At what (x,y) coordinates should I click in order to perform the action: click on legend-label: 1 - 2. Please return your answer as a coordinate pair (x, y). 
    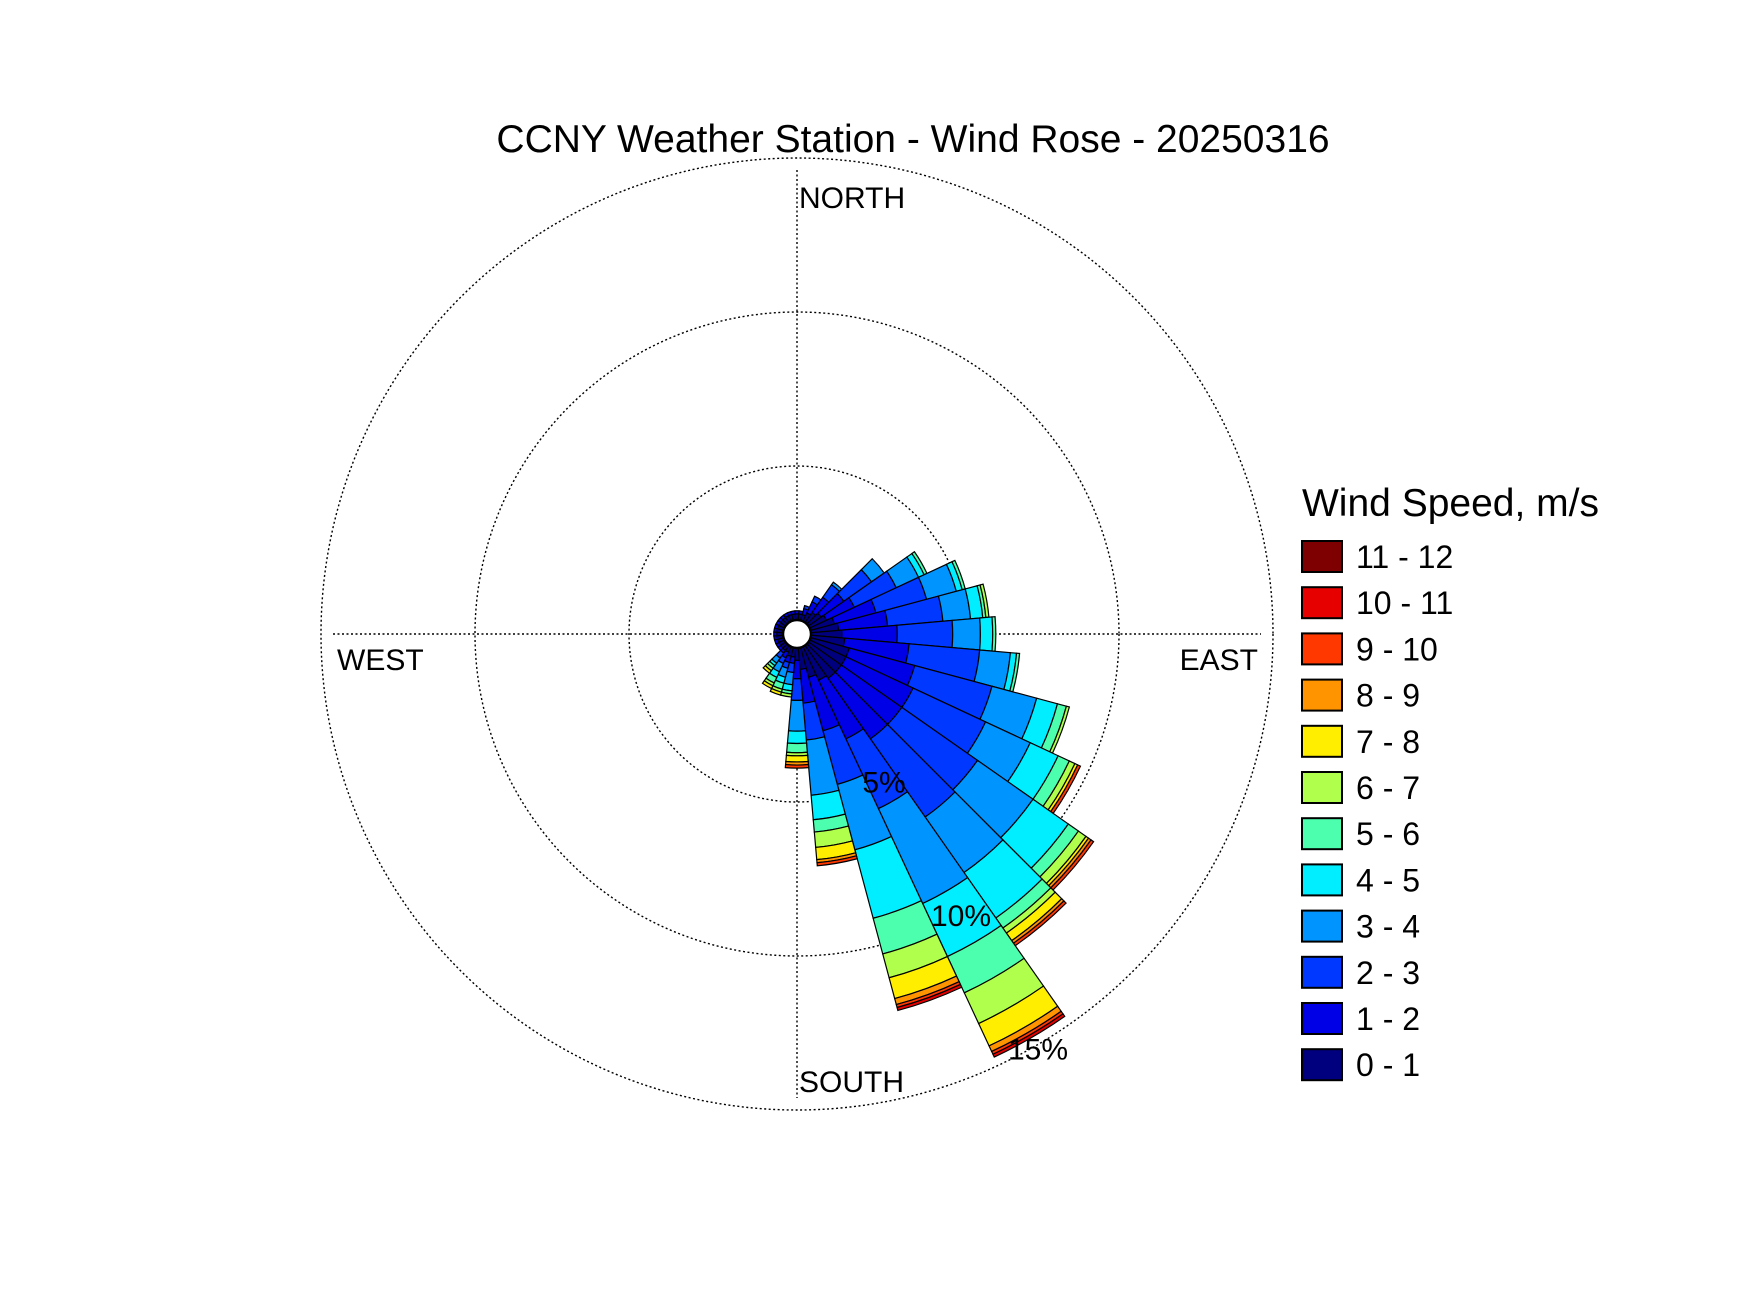
    Looking at the image, I should click on (1388, 1019).